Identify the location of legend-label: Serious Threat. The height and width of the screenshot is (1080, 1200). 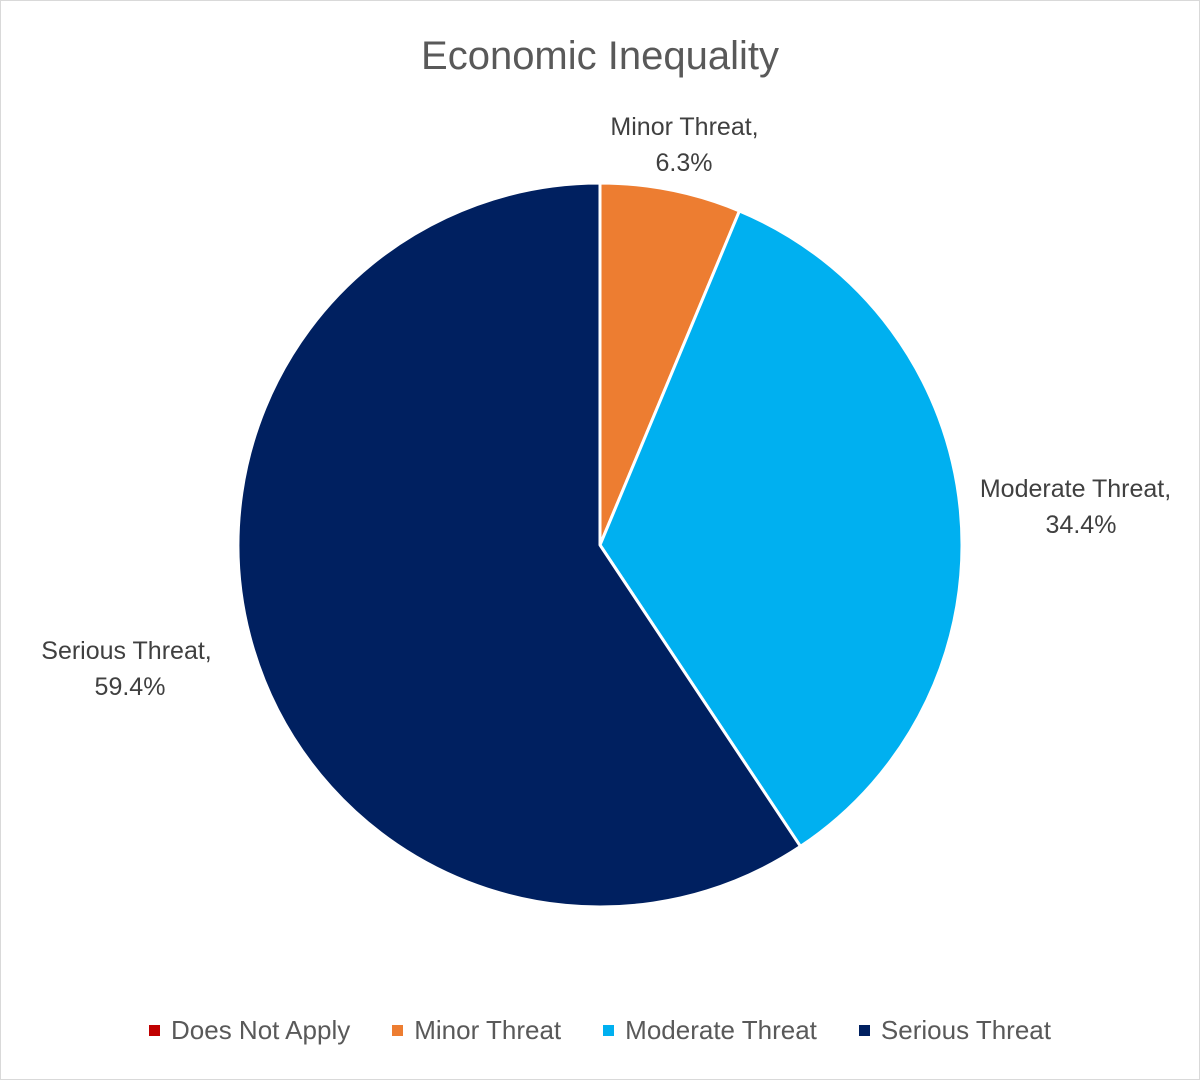
(965, 1030).